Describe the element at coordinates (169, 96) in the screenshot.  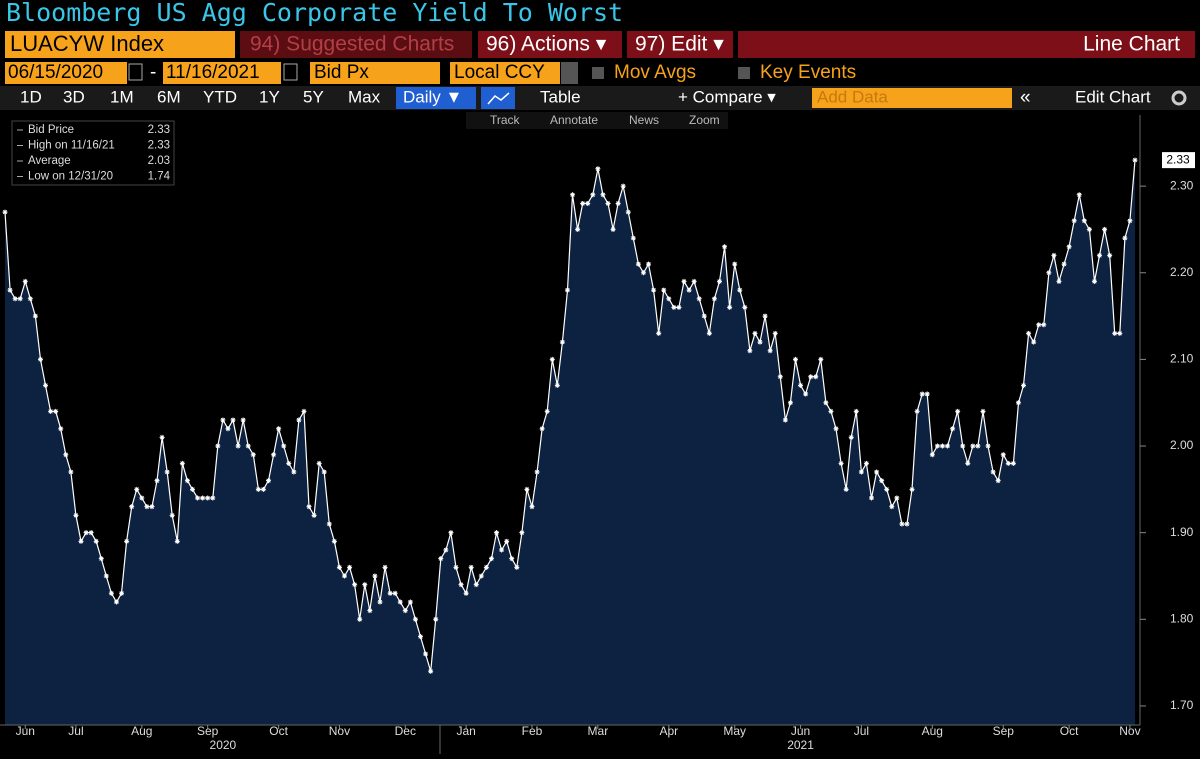
I see `range-button: 6M` at that location.